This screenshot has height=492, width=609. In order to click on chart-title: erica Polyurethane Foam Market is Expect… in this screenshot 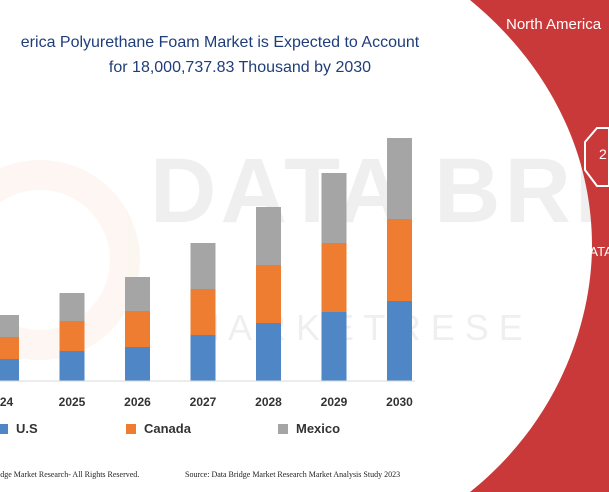, I will do `click(240, 55)`.